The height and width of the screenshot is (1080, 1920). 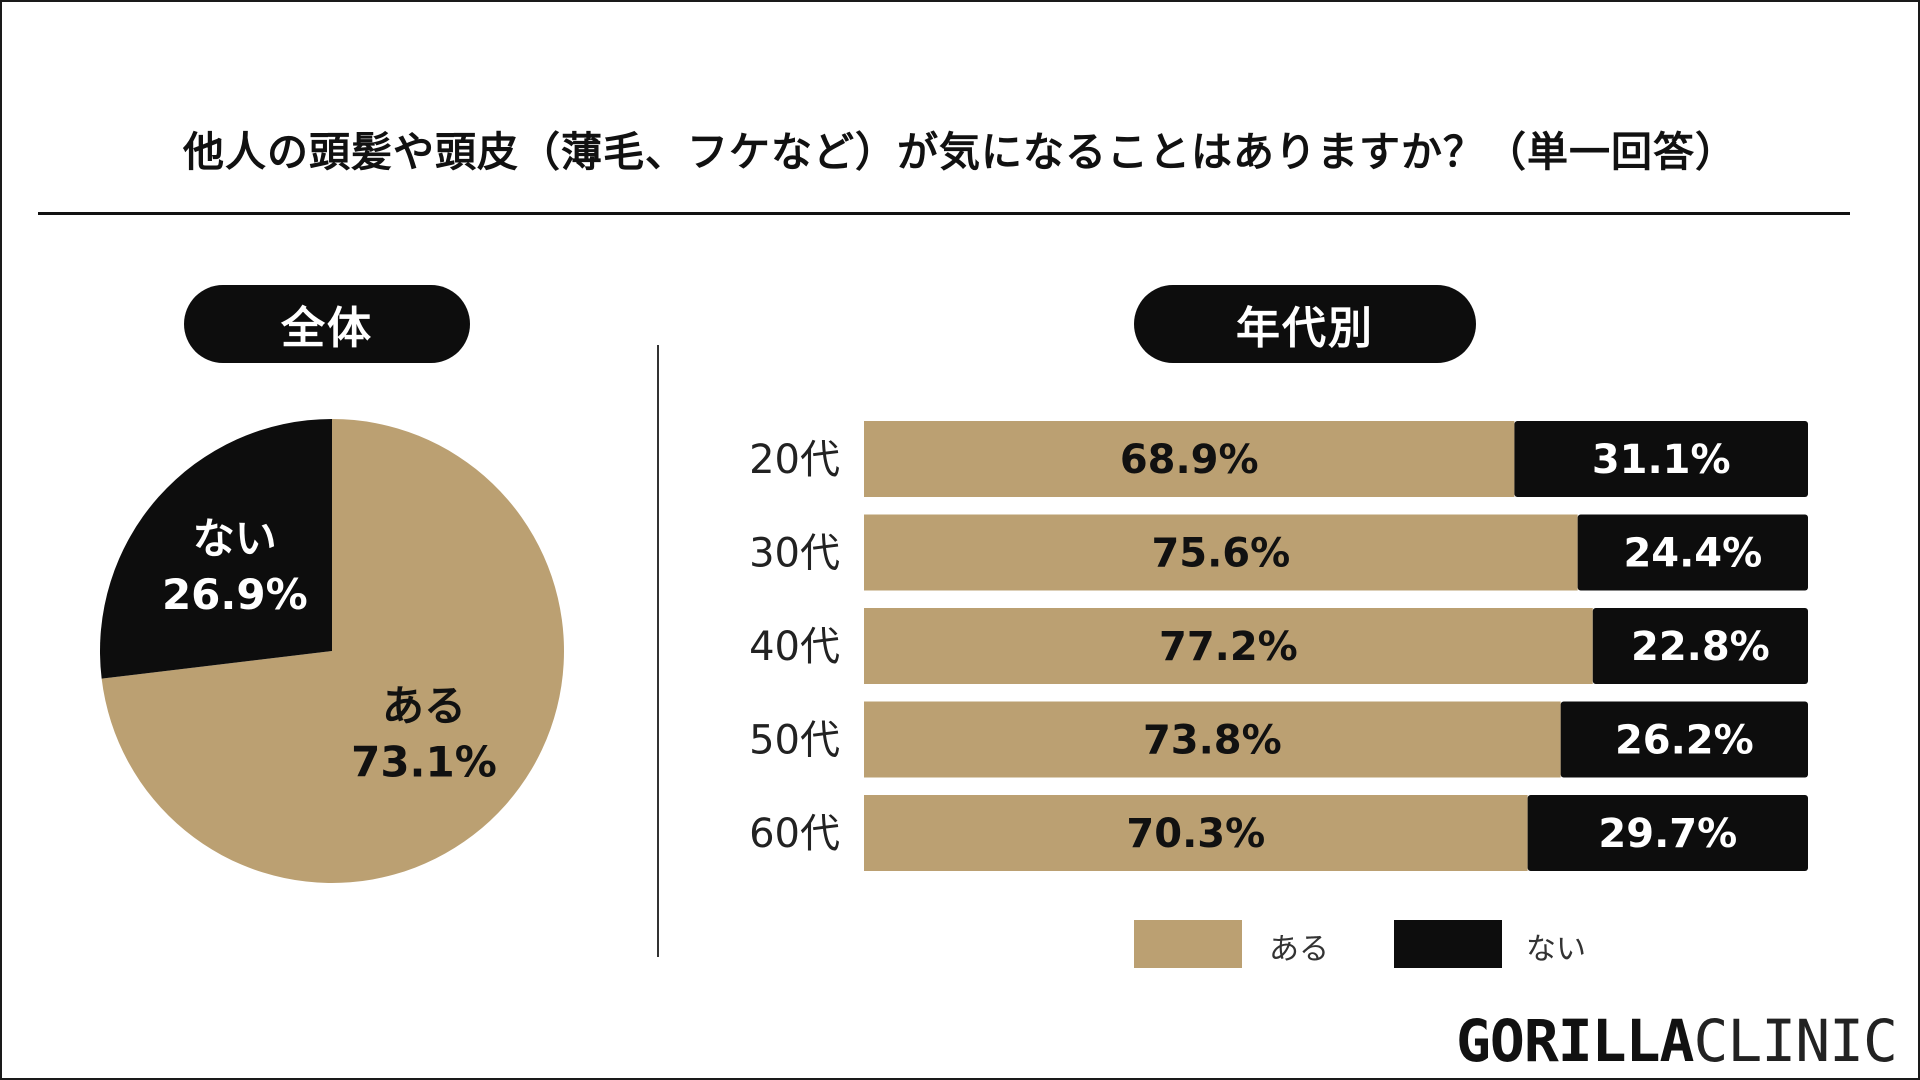 I want to click on bar-value-label: 31.1%, so click(x=1661, y=460).